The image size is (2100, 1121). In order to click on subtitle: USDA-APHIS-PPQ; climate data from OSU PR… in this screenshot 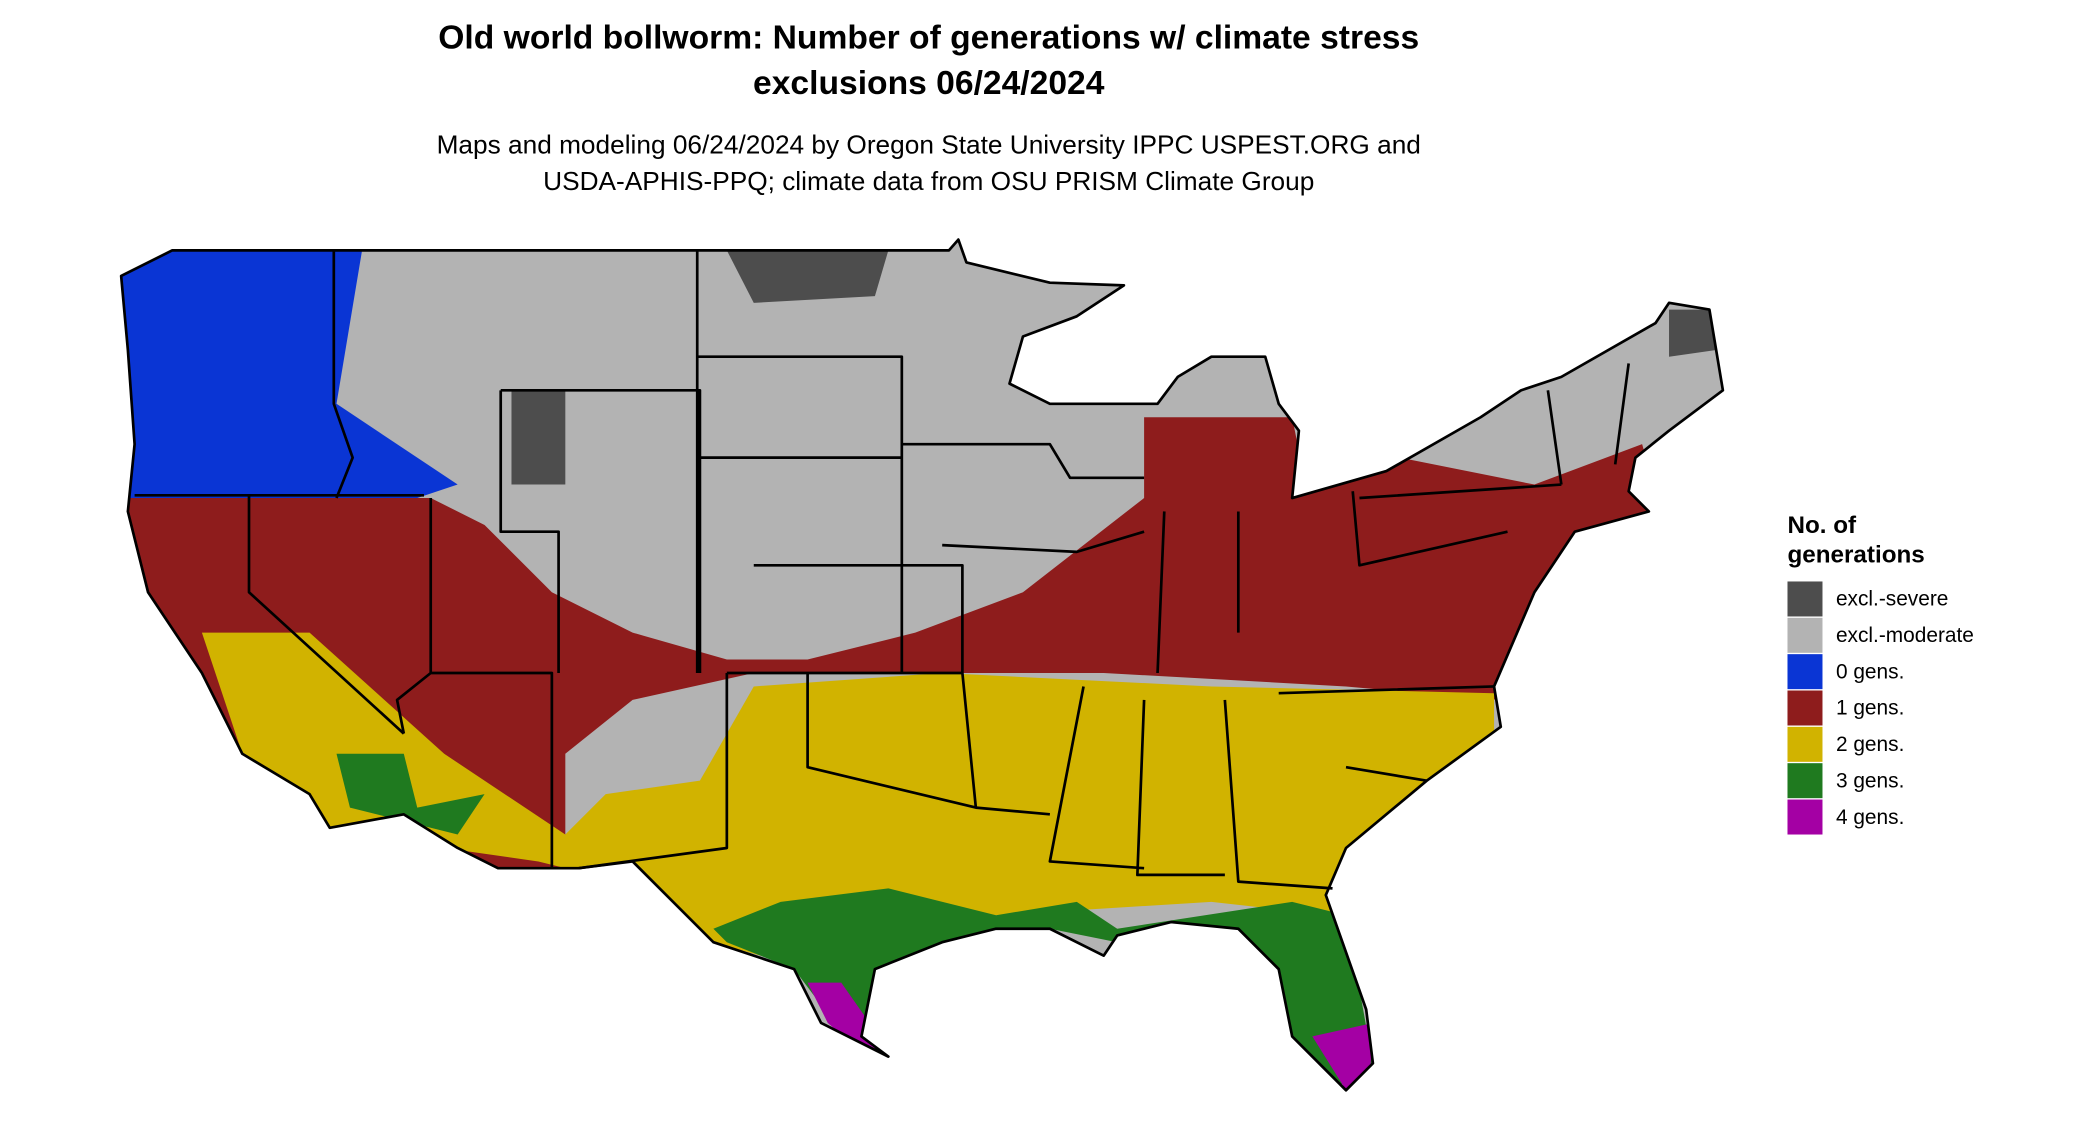, I will do `click(928, 181)`.